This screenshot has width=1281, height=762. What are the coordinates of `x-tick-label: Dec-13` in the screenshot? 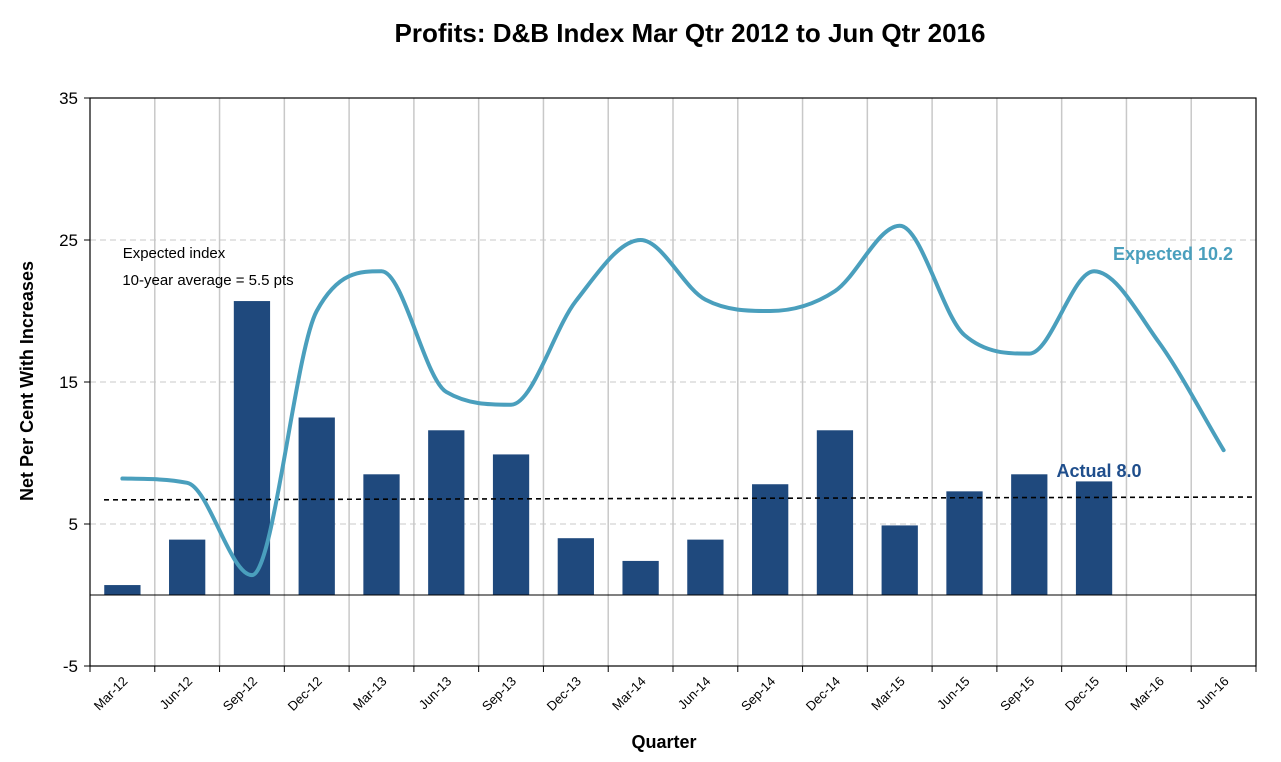 It's located at (564, 694).